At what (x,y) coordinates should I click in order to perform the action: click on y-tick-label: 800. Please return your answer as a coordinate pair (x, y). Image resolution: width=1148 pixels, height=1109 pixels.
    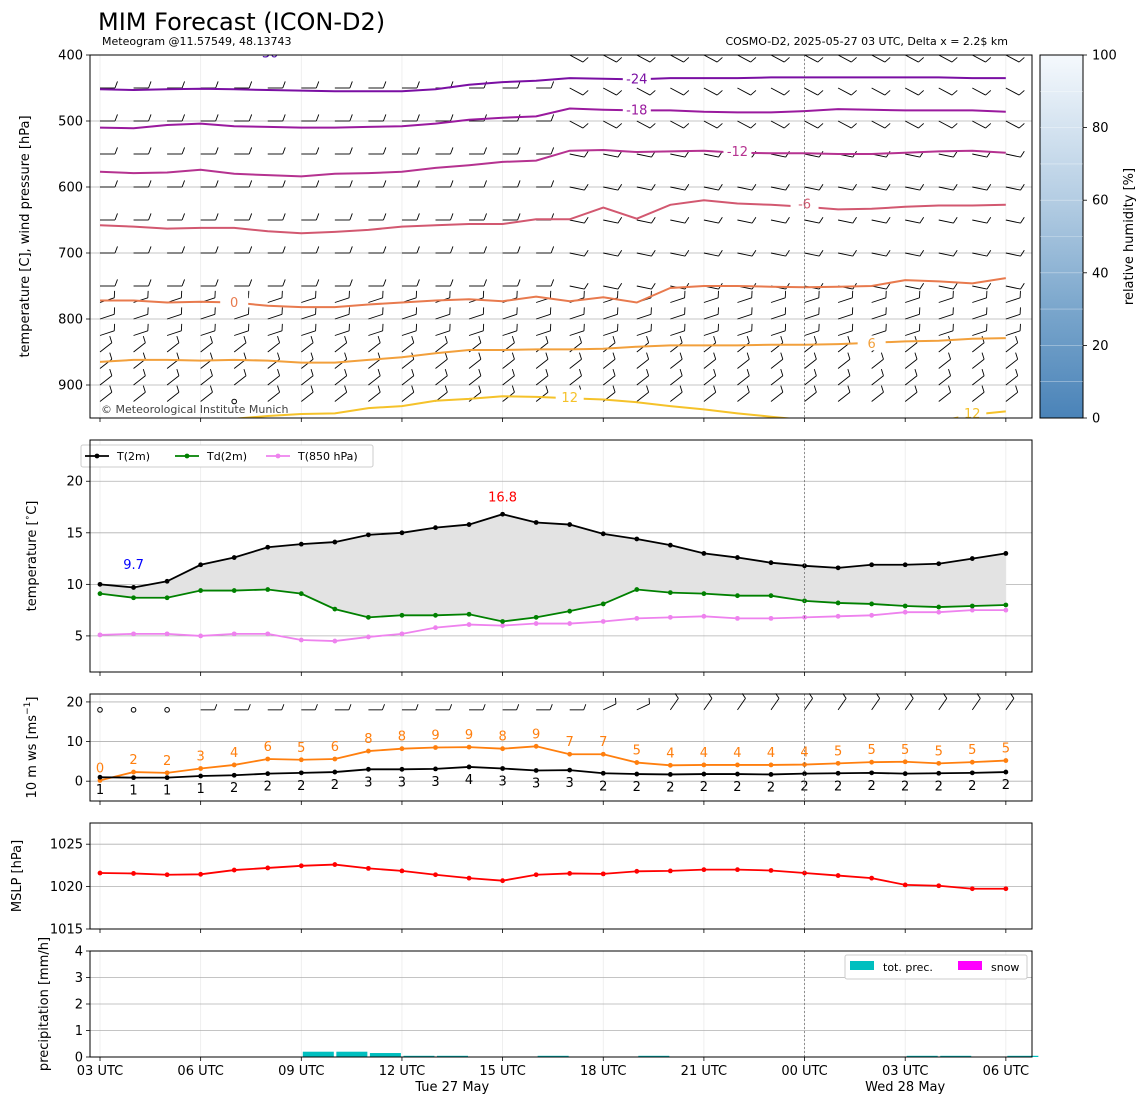
    Looking at the image, I should click on (70, 320).